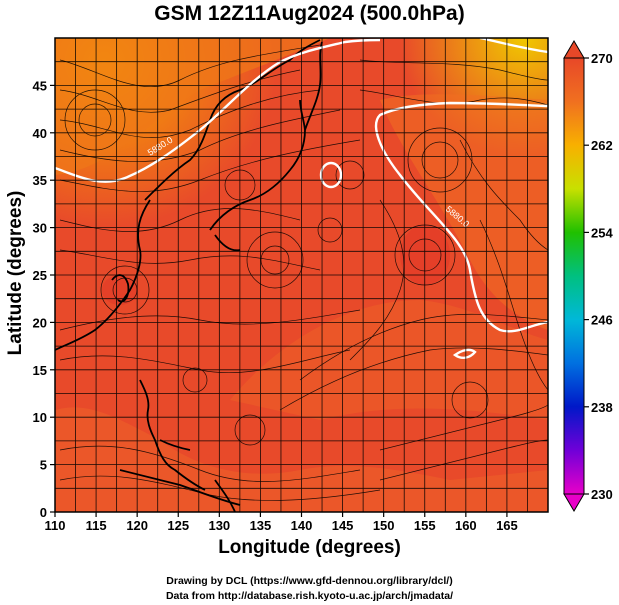  Describe the element at coordinates (384, 525) in the screenshot. I see `x-tick-label: 150` at that location.